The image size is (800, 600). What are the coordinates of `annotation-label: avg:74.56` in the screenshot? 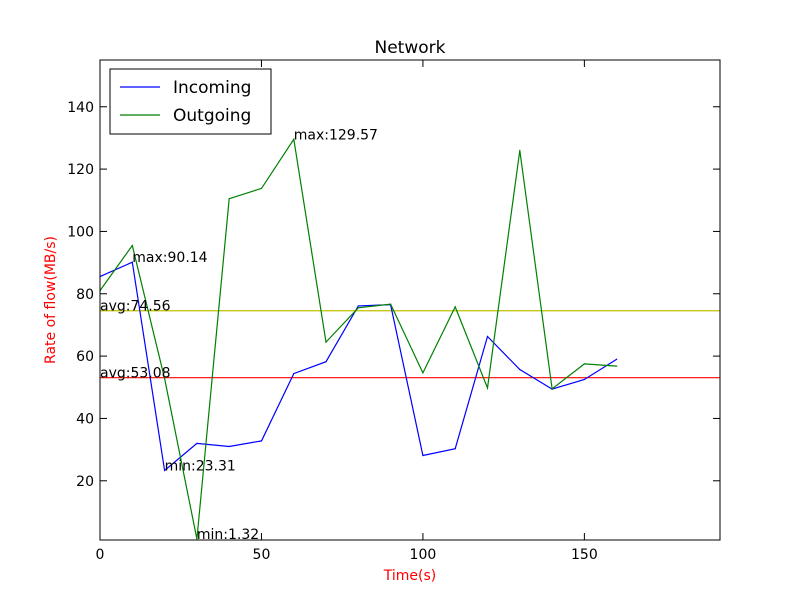 It's located at (135, 307).